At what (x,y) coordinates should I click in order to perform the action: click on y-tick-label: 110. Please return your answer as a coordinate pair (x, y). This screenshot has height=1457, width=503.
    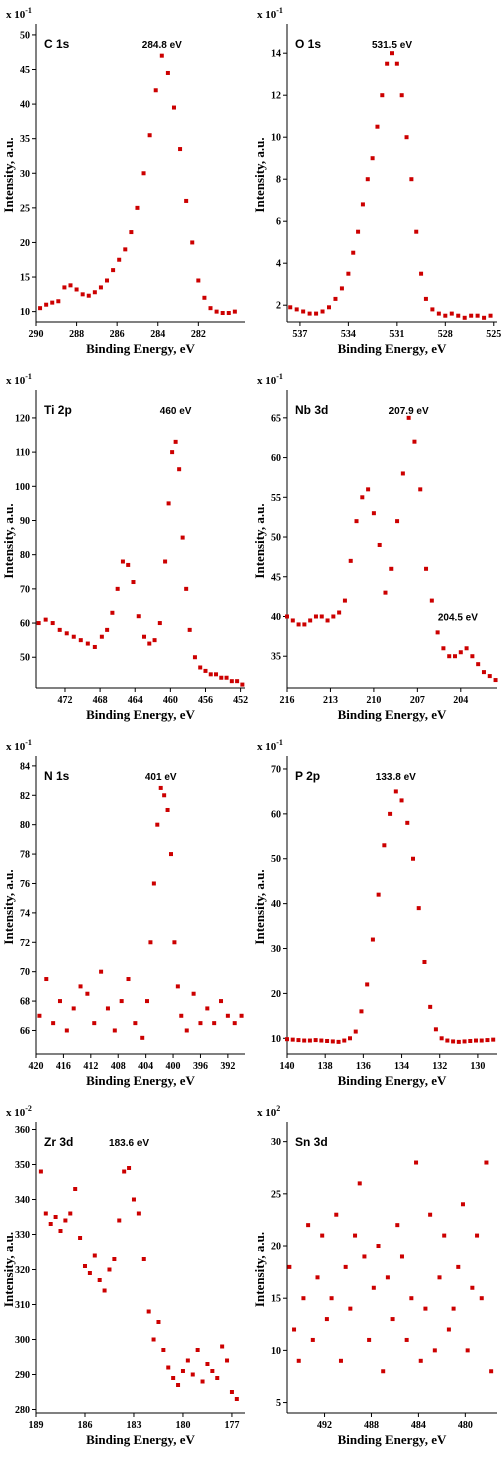
    Looking at the image, I should click on (23, 453).